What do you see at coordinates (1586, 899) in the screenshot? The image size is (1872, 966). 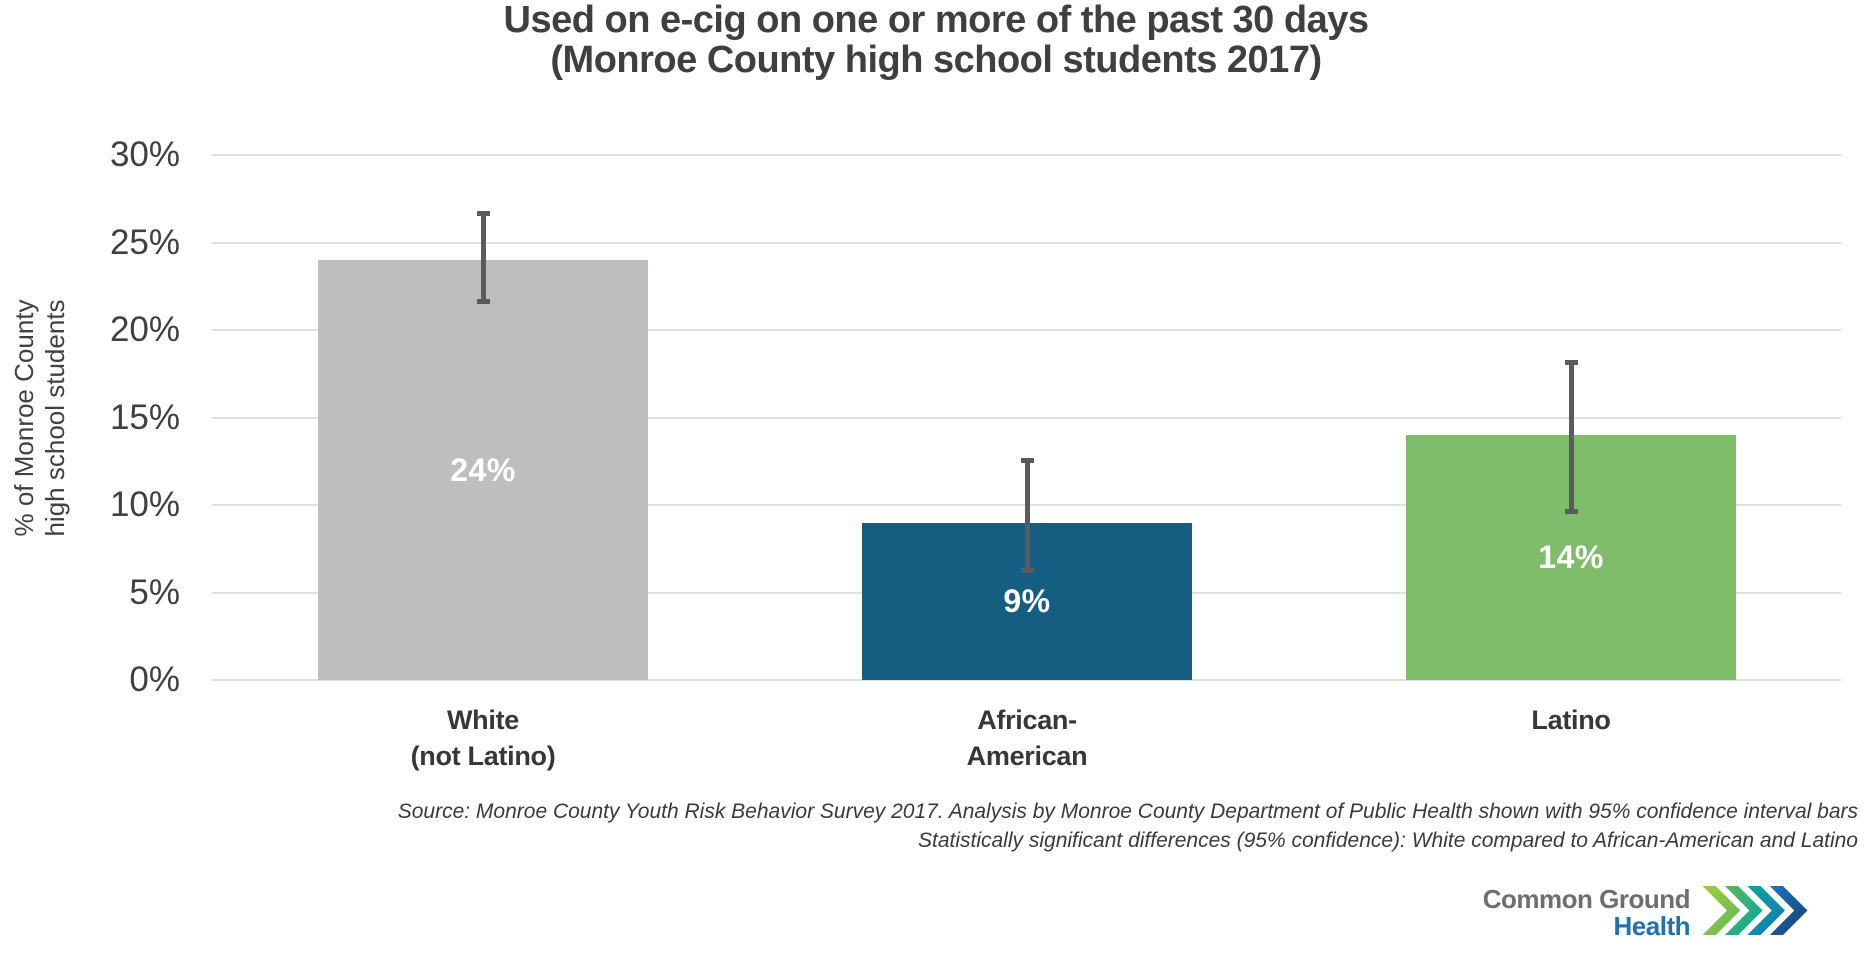 I see `logo-text-line1: Common Ground` at bounding box center [1586, 899].